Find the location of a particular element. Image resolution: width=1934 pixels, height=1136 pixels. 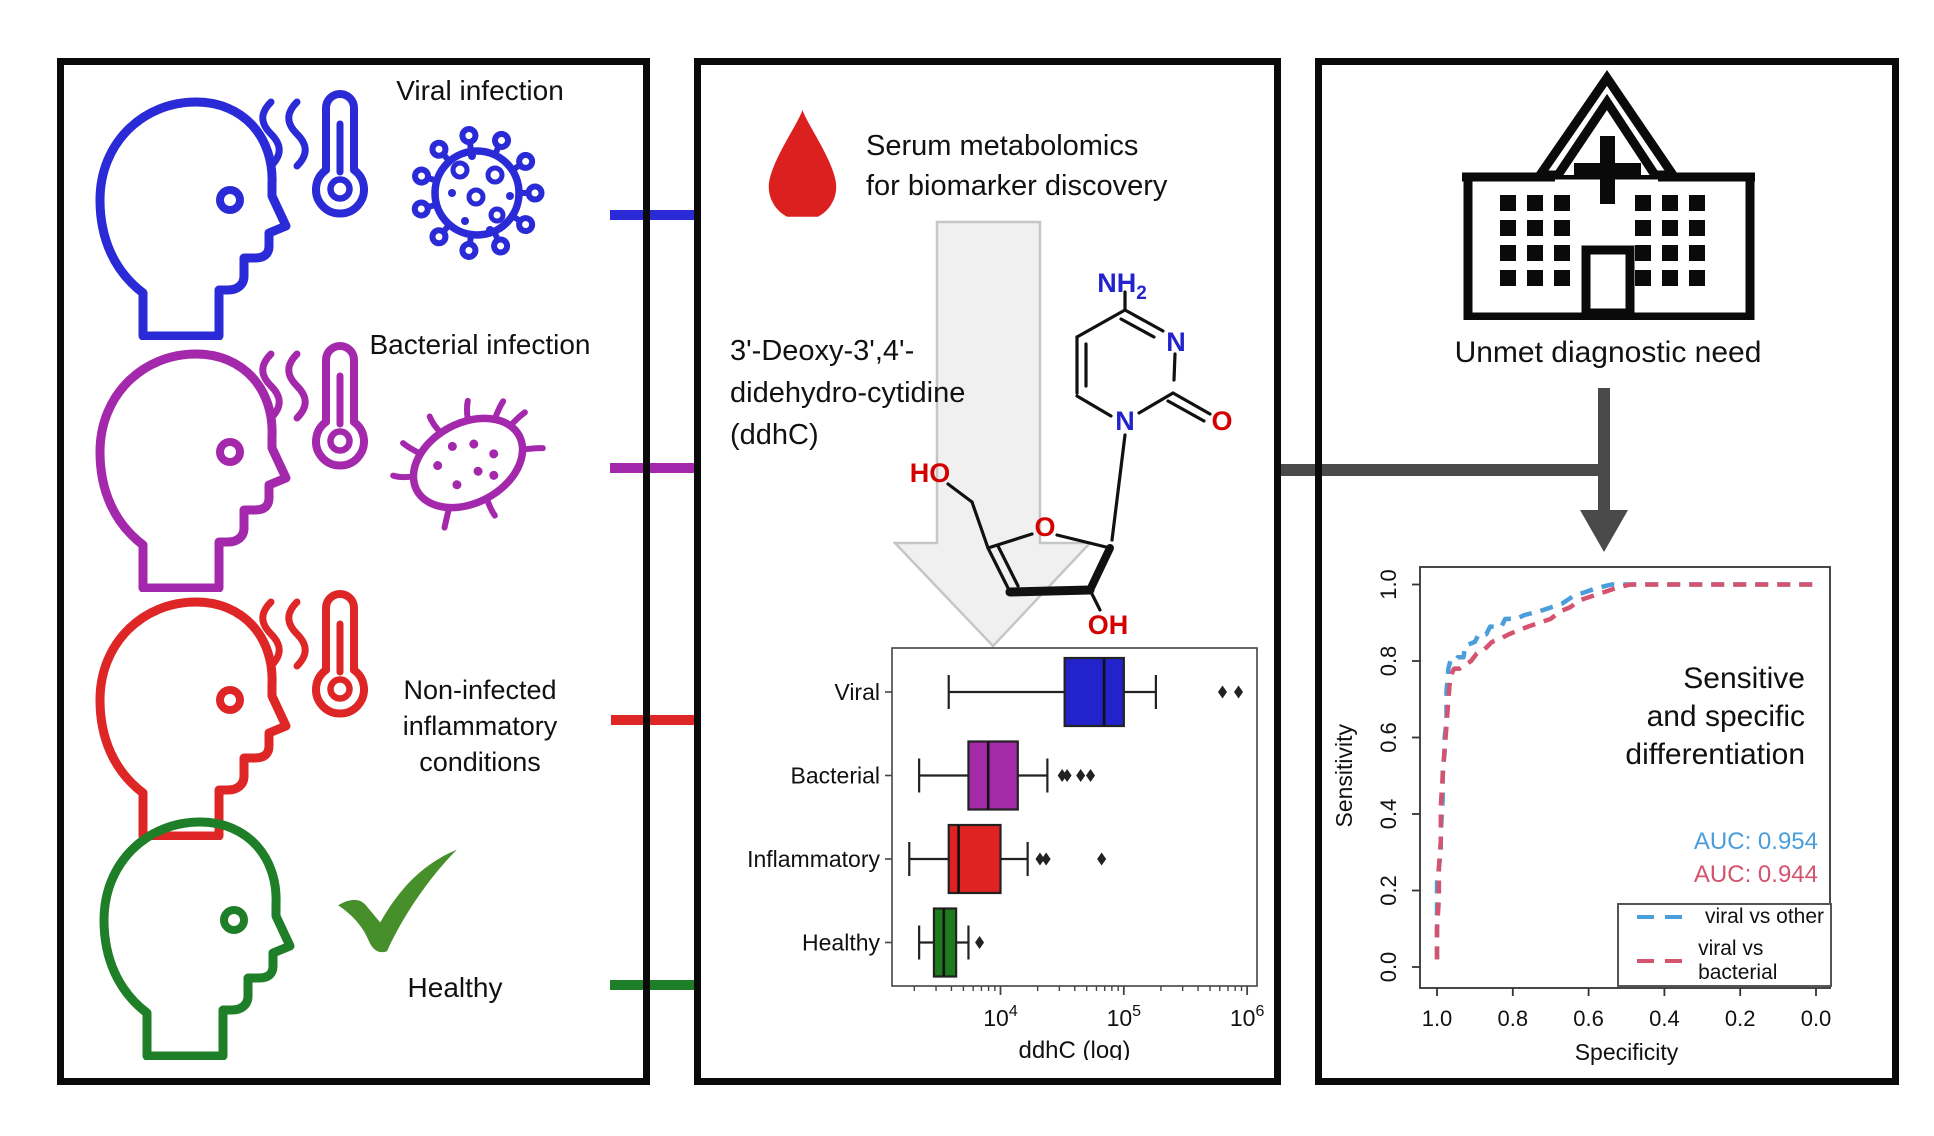

molecule-name-line1: 3'-Deoxy-3',4'- is located at coordinates (822, 351).